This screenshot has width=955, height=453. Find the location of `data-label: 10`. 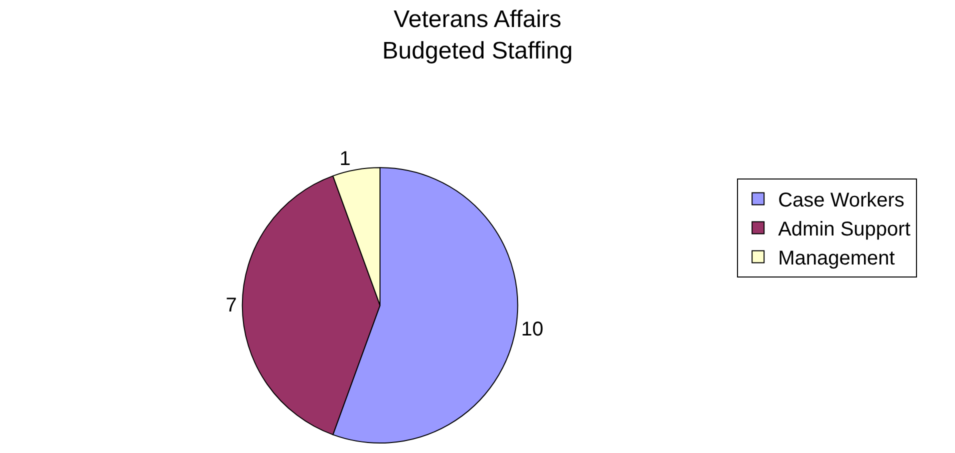

data-label: 10 is located at coordinates (532, 329).